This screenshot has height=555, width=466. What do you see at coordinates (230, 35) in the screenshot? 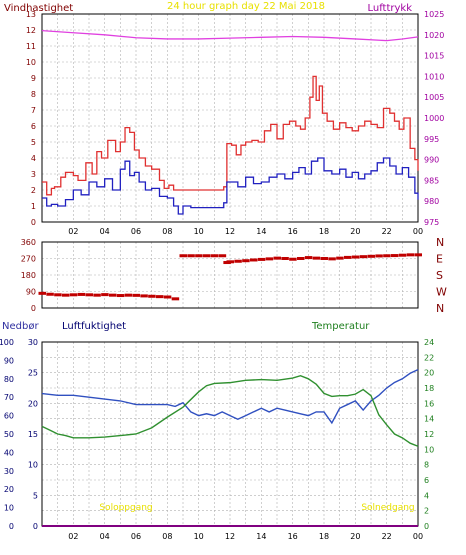
I see `pressure-line` at bounding box center [230, 35].